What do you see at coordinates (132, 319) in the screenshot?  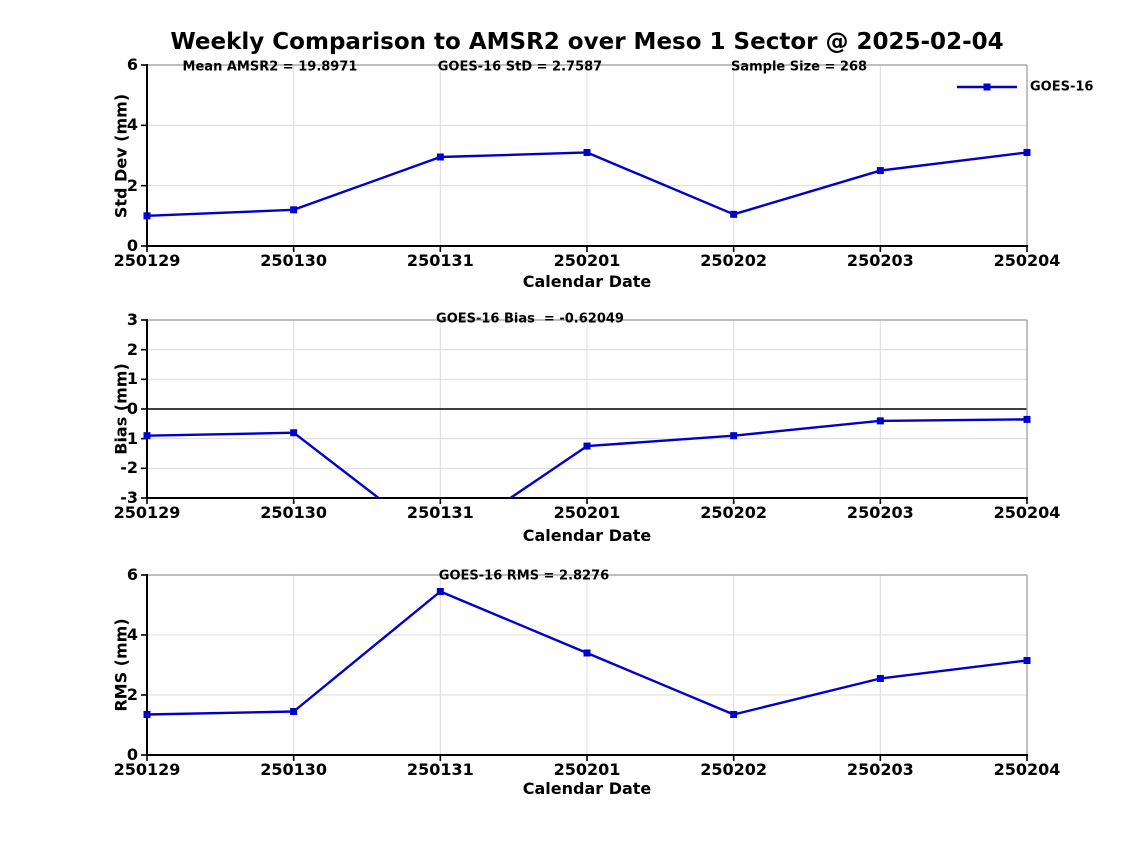 I see `y-tick-label: 3` at bounding box center [132, 319].